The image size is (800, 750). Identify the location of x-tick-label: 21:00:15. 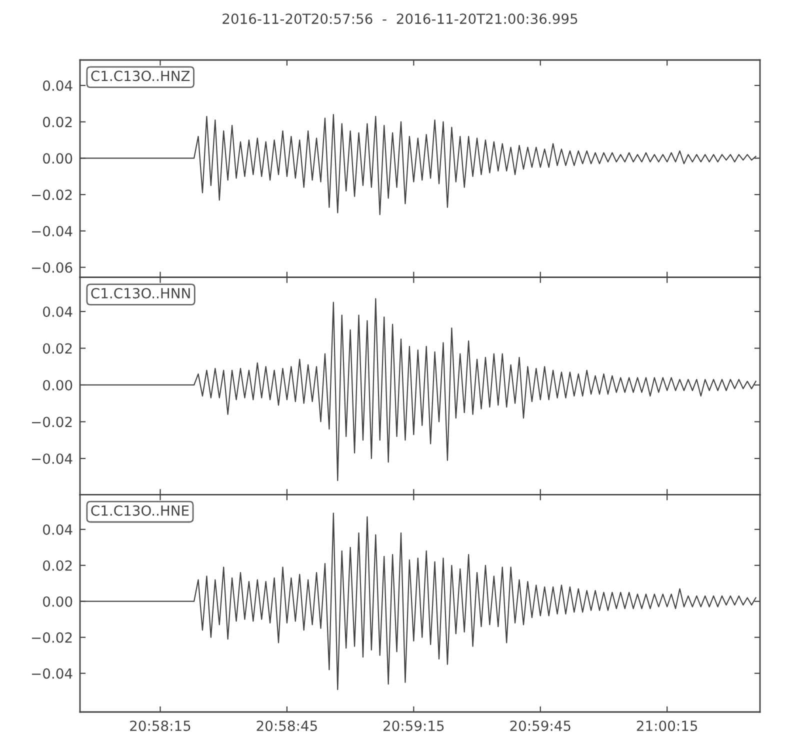
(667, 726).